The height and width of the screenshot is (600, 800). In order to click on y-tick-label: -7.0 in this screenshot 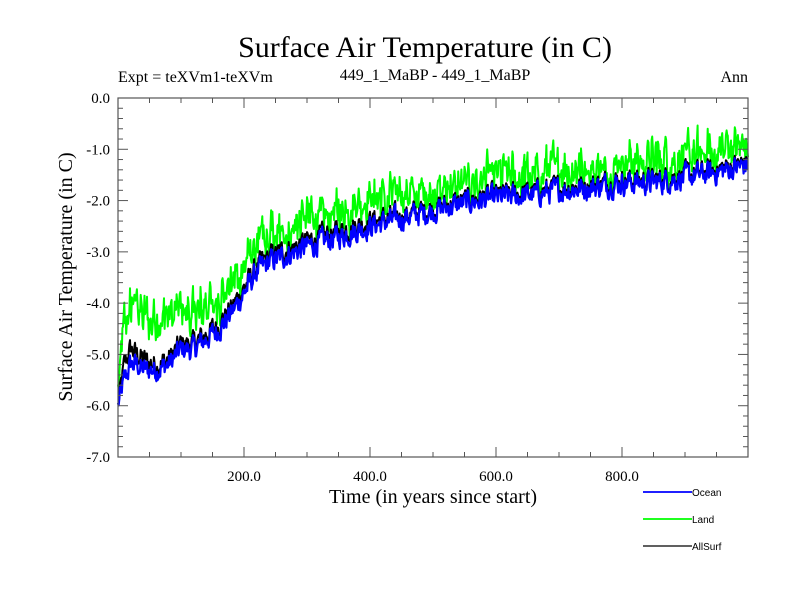, I will do `click(98, 458)`.